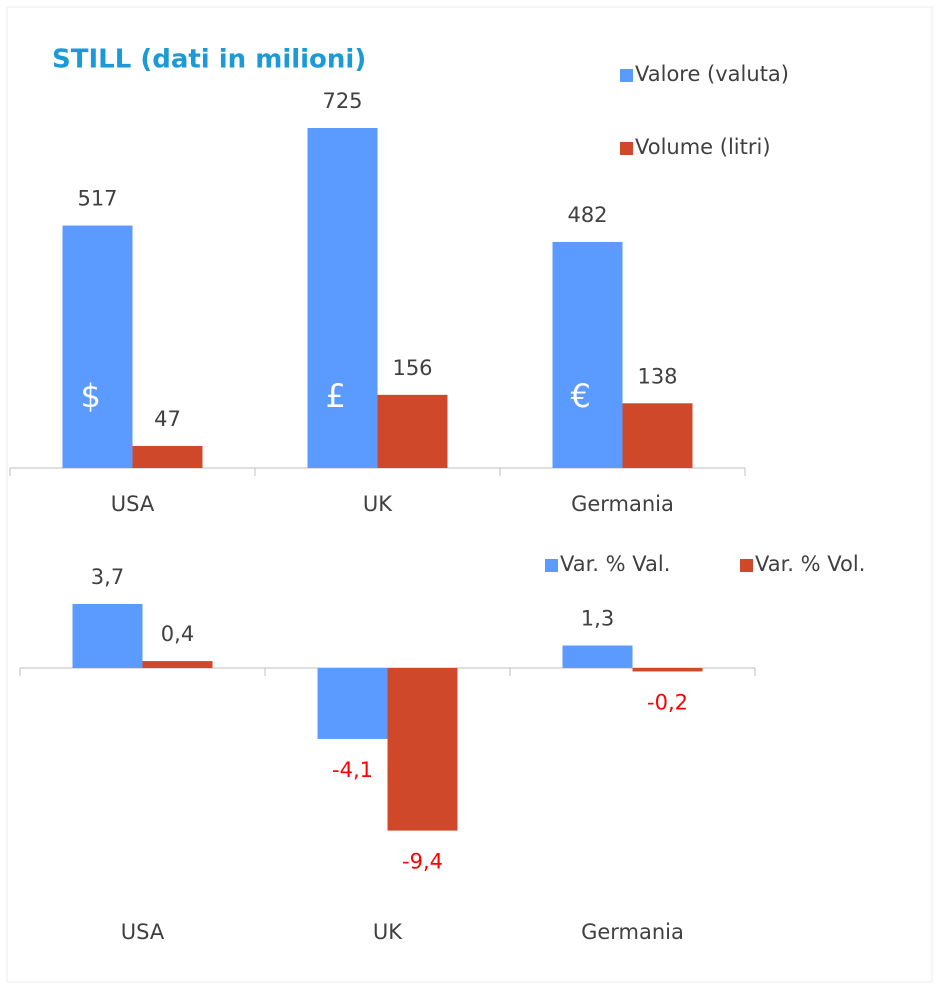 Image resolution: width=940 pixels, height=987 pixels. I want to click on data-label: 482, so click(587, 215).